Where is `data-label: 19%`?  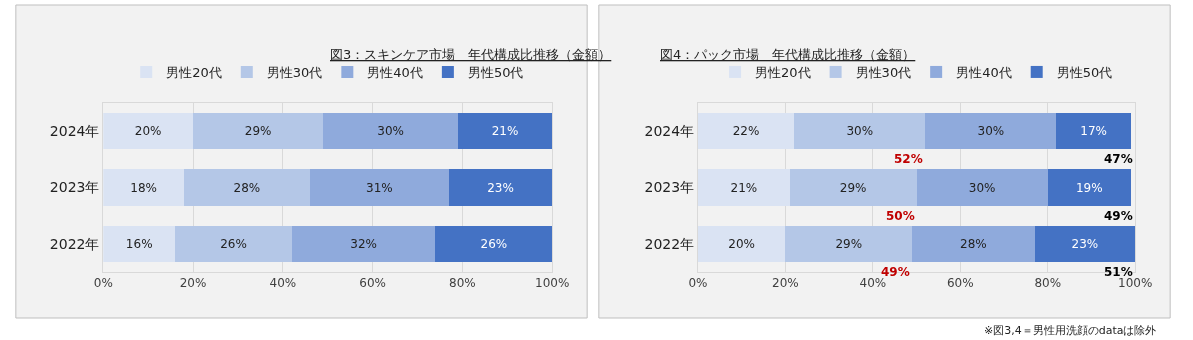
data-label: 19% is located at coordinates (1089, 187).